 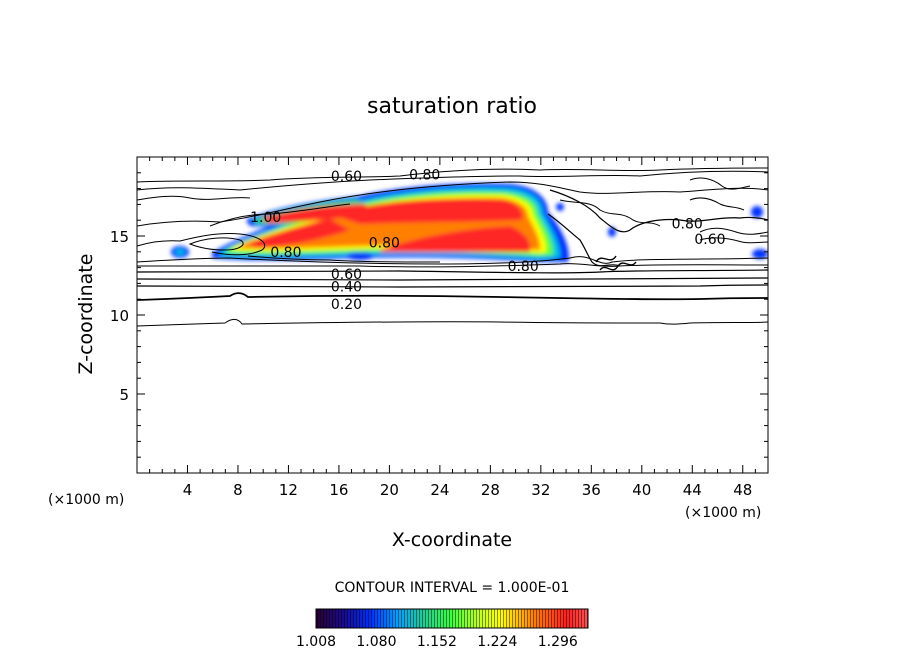 What do you see at coordinates (452, 588) in the screenshot?
I see `contour-interval-label: CONTOUR INTERVAL = 1.000E-01` at bounding box center [452, 588].